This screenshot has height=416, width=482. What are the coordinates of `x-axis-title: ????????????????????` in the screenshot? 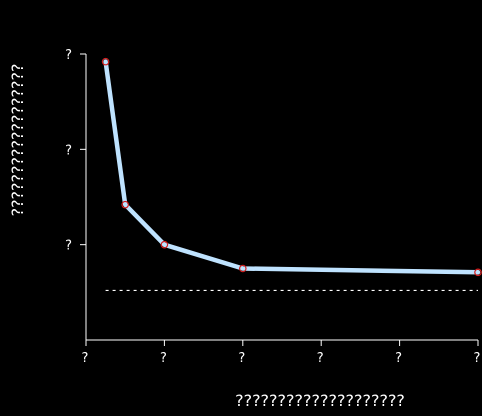 It's located at (320, 400).